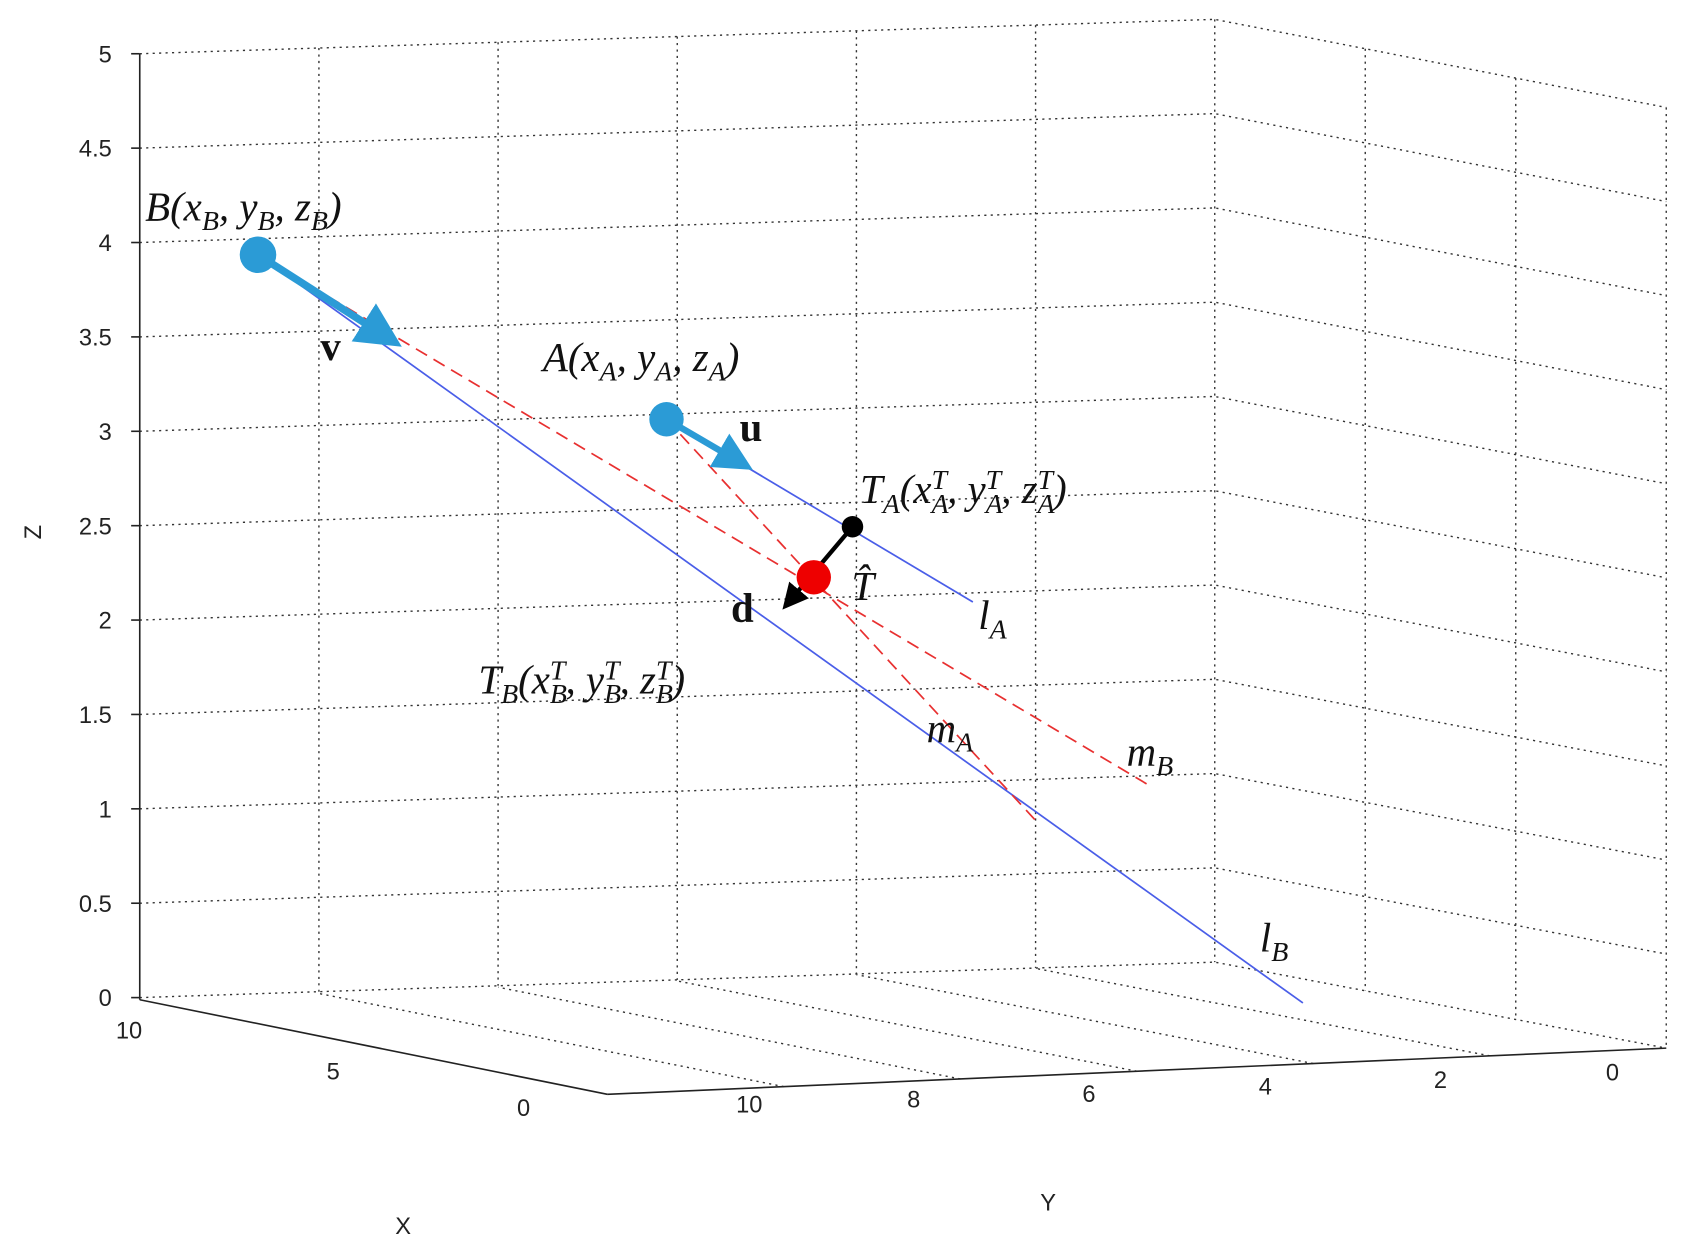 This screenshot has width=1684, height=1260. I want to click on z-tick-label: 0.5, so click(95, 905).